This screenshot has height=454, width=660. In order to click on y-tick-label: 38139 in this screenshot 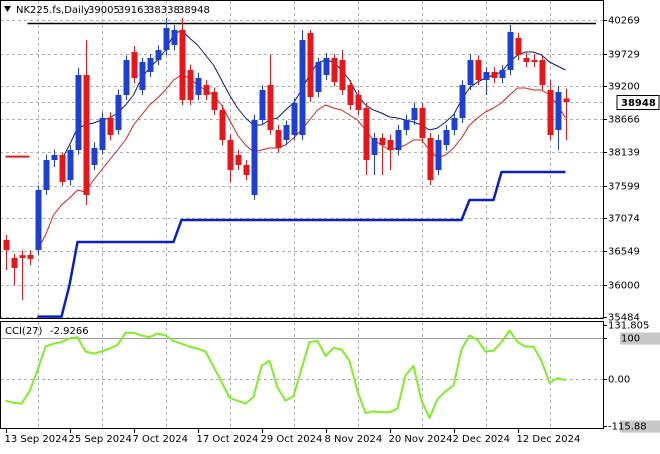, I will do `click(624, 153)`.